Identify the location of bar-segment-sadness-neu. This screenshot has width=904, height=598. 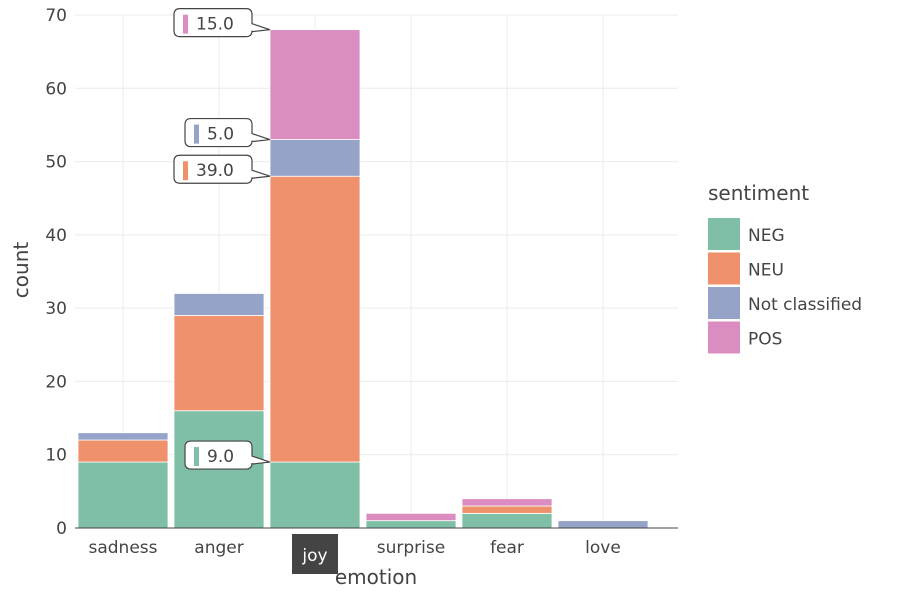
(123, 451).